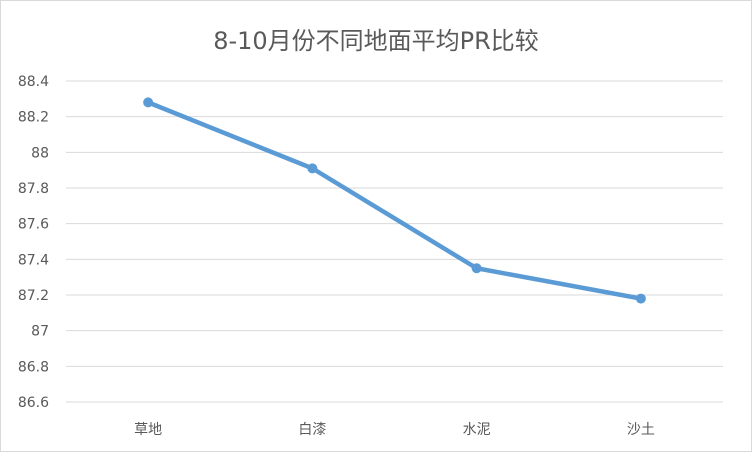 This screenshot has width=752, height=453. What do you see at coordinates (641, 430) in the screenshot?
I see `x-tick-label: 沙土` at bounding box center [641, 430].